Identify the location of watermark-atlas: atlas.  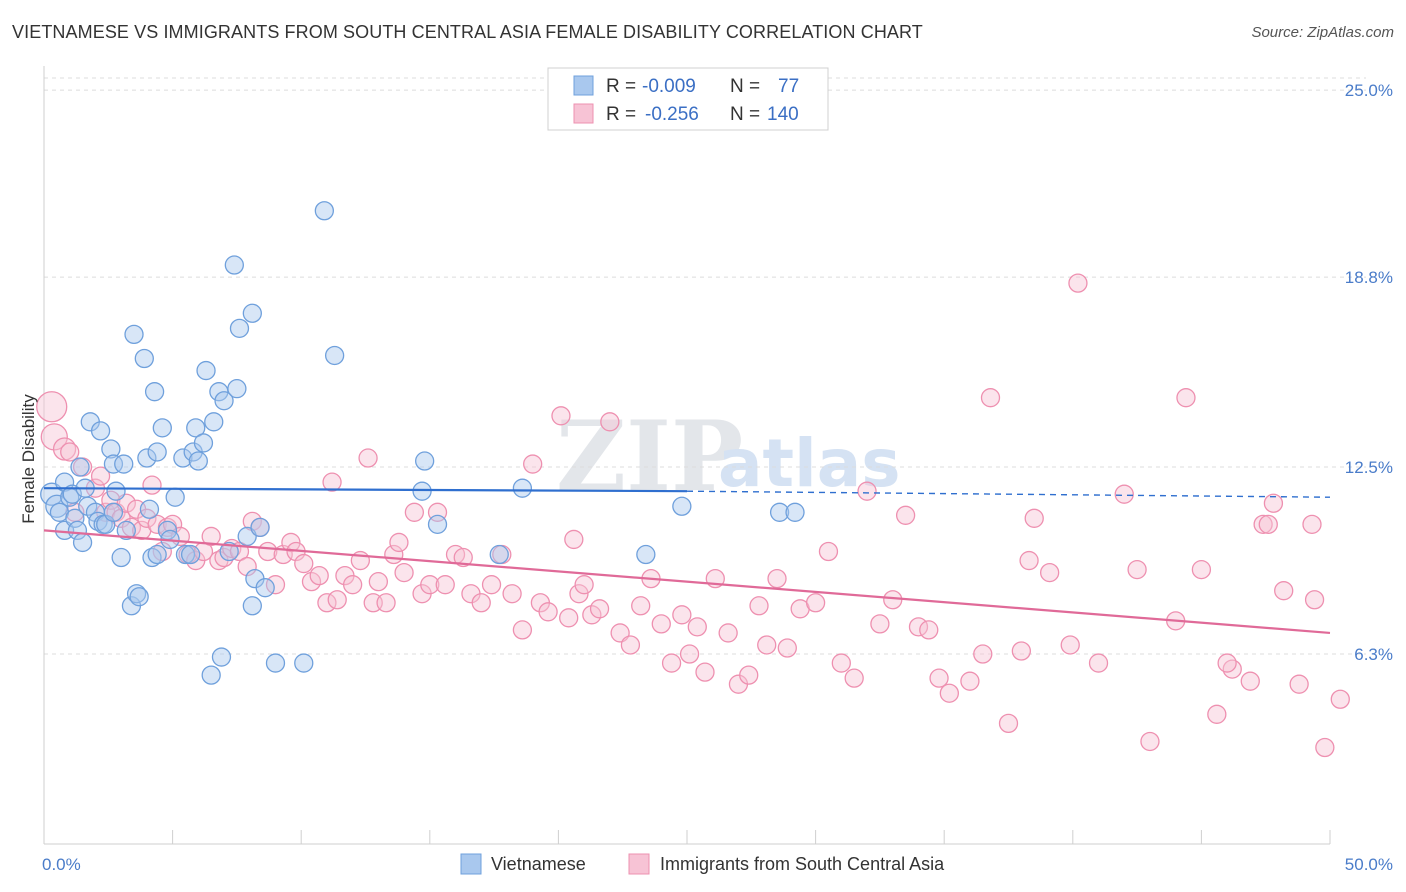
(809, 463).